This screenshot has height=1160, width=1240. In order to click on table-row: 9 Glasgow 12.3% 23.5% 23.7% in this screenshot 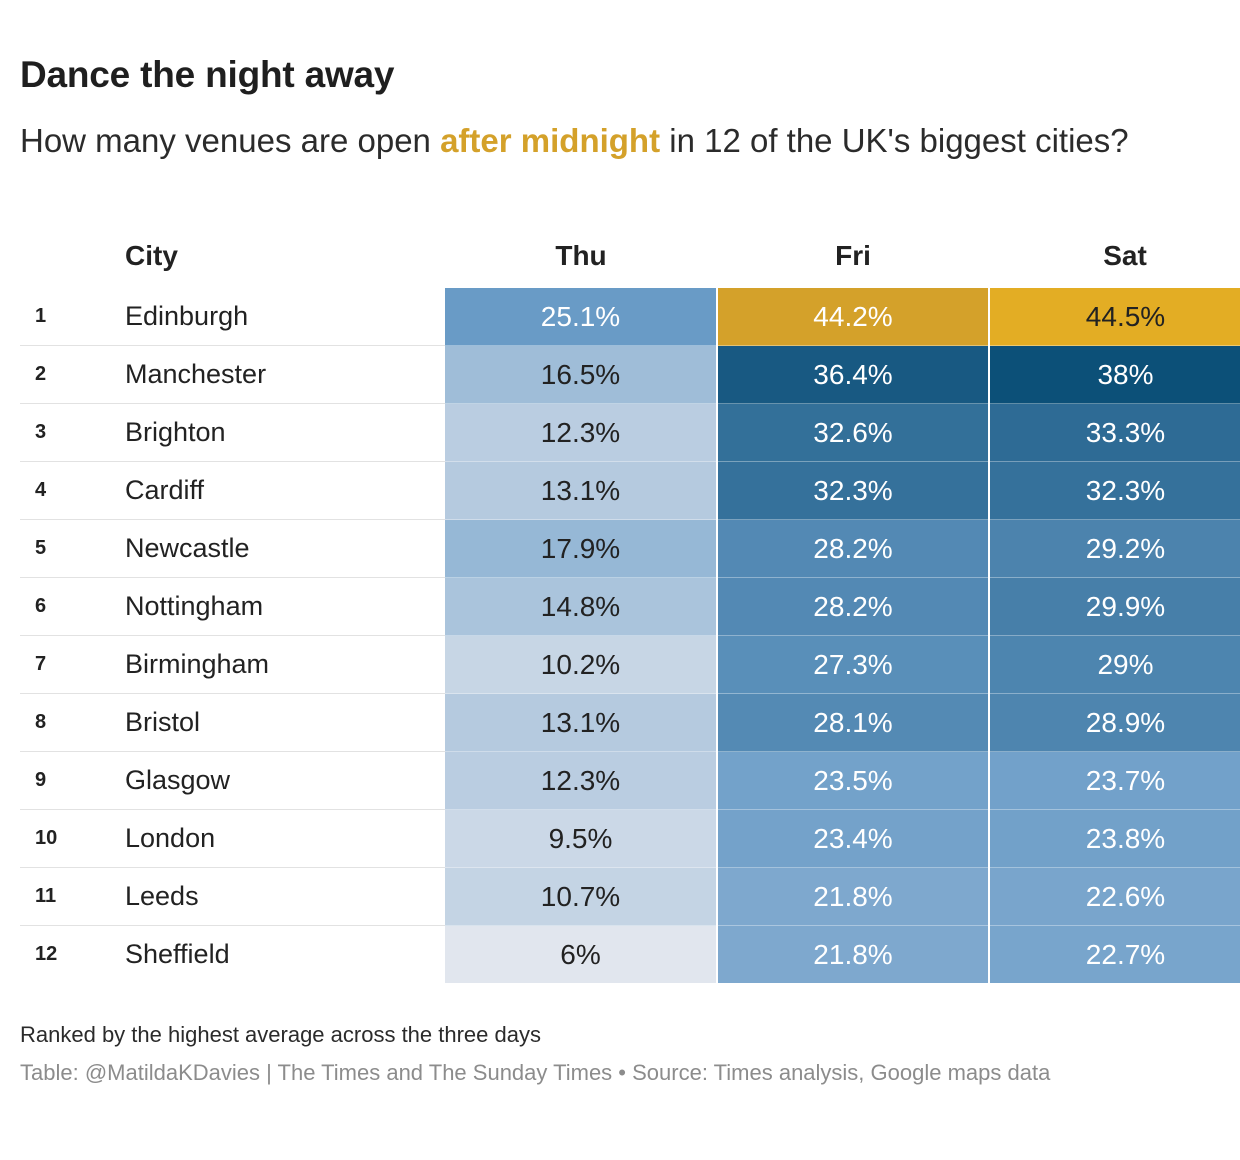, I will do `click(630, 780)`.